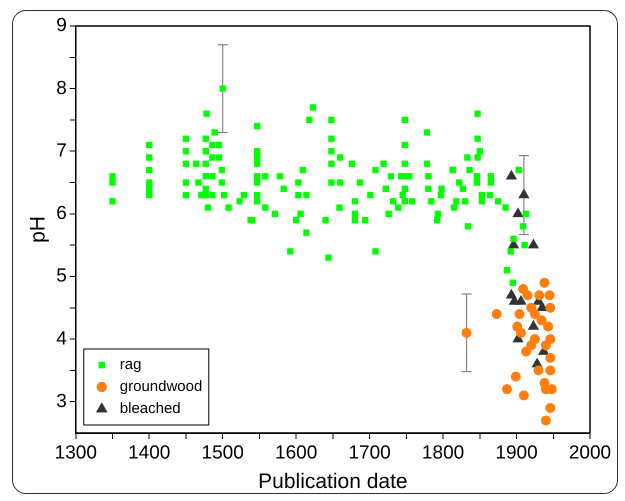  What do you see at coordinates (369, 453) in the screenshot?
I see `x-tick-label: 1700` at bounding box center [369, 453].